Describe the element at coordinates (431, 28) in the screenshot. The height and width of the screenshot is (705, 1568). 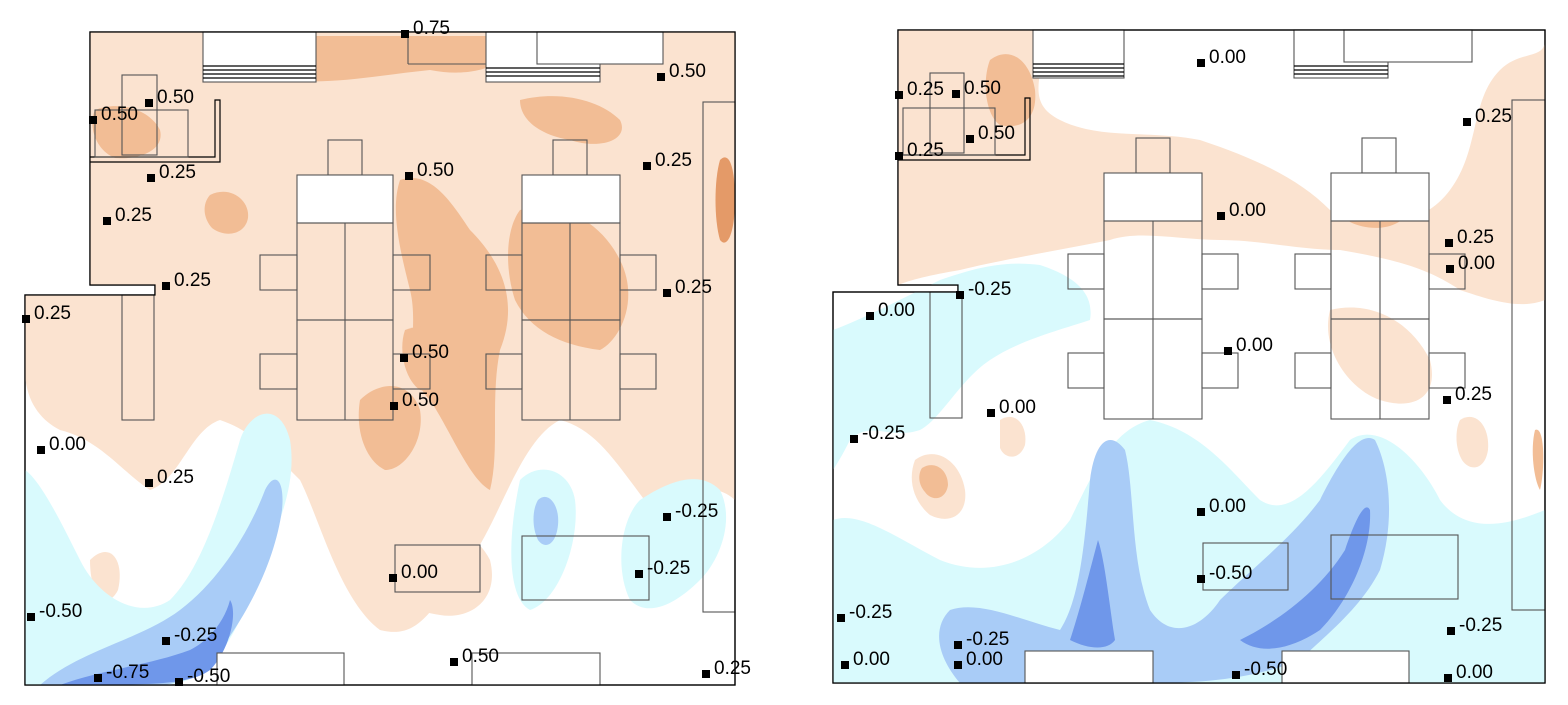
I see `probe-value-label: 0.75` at that location.